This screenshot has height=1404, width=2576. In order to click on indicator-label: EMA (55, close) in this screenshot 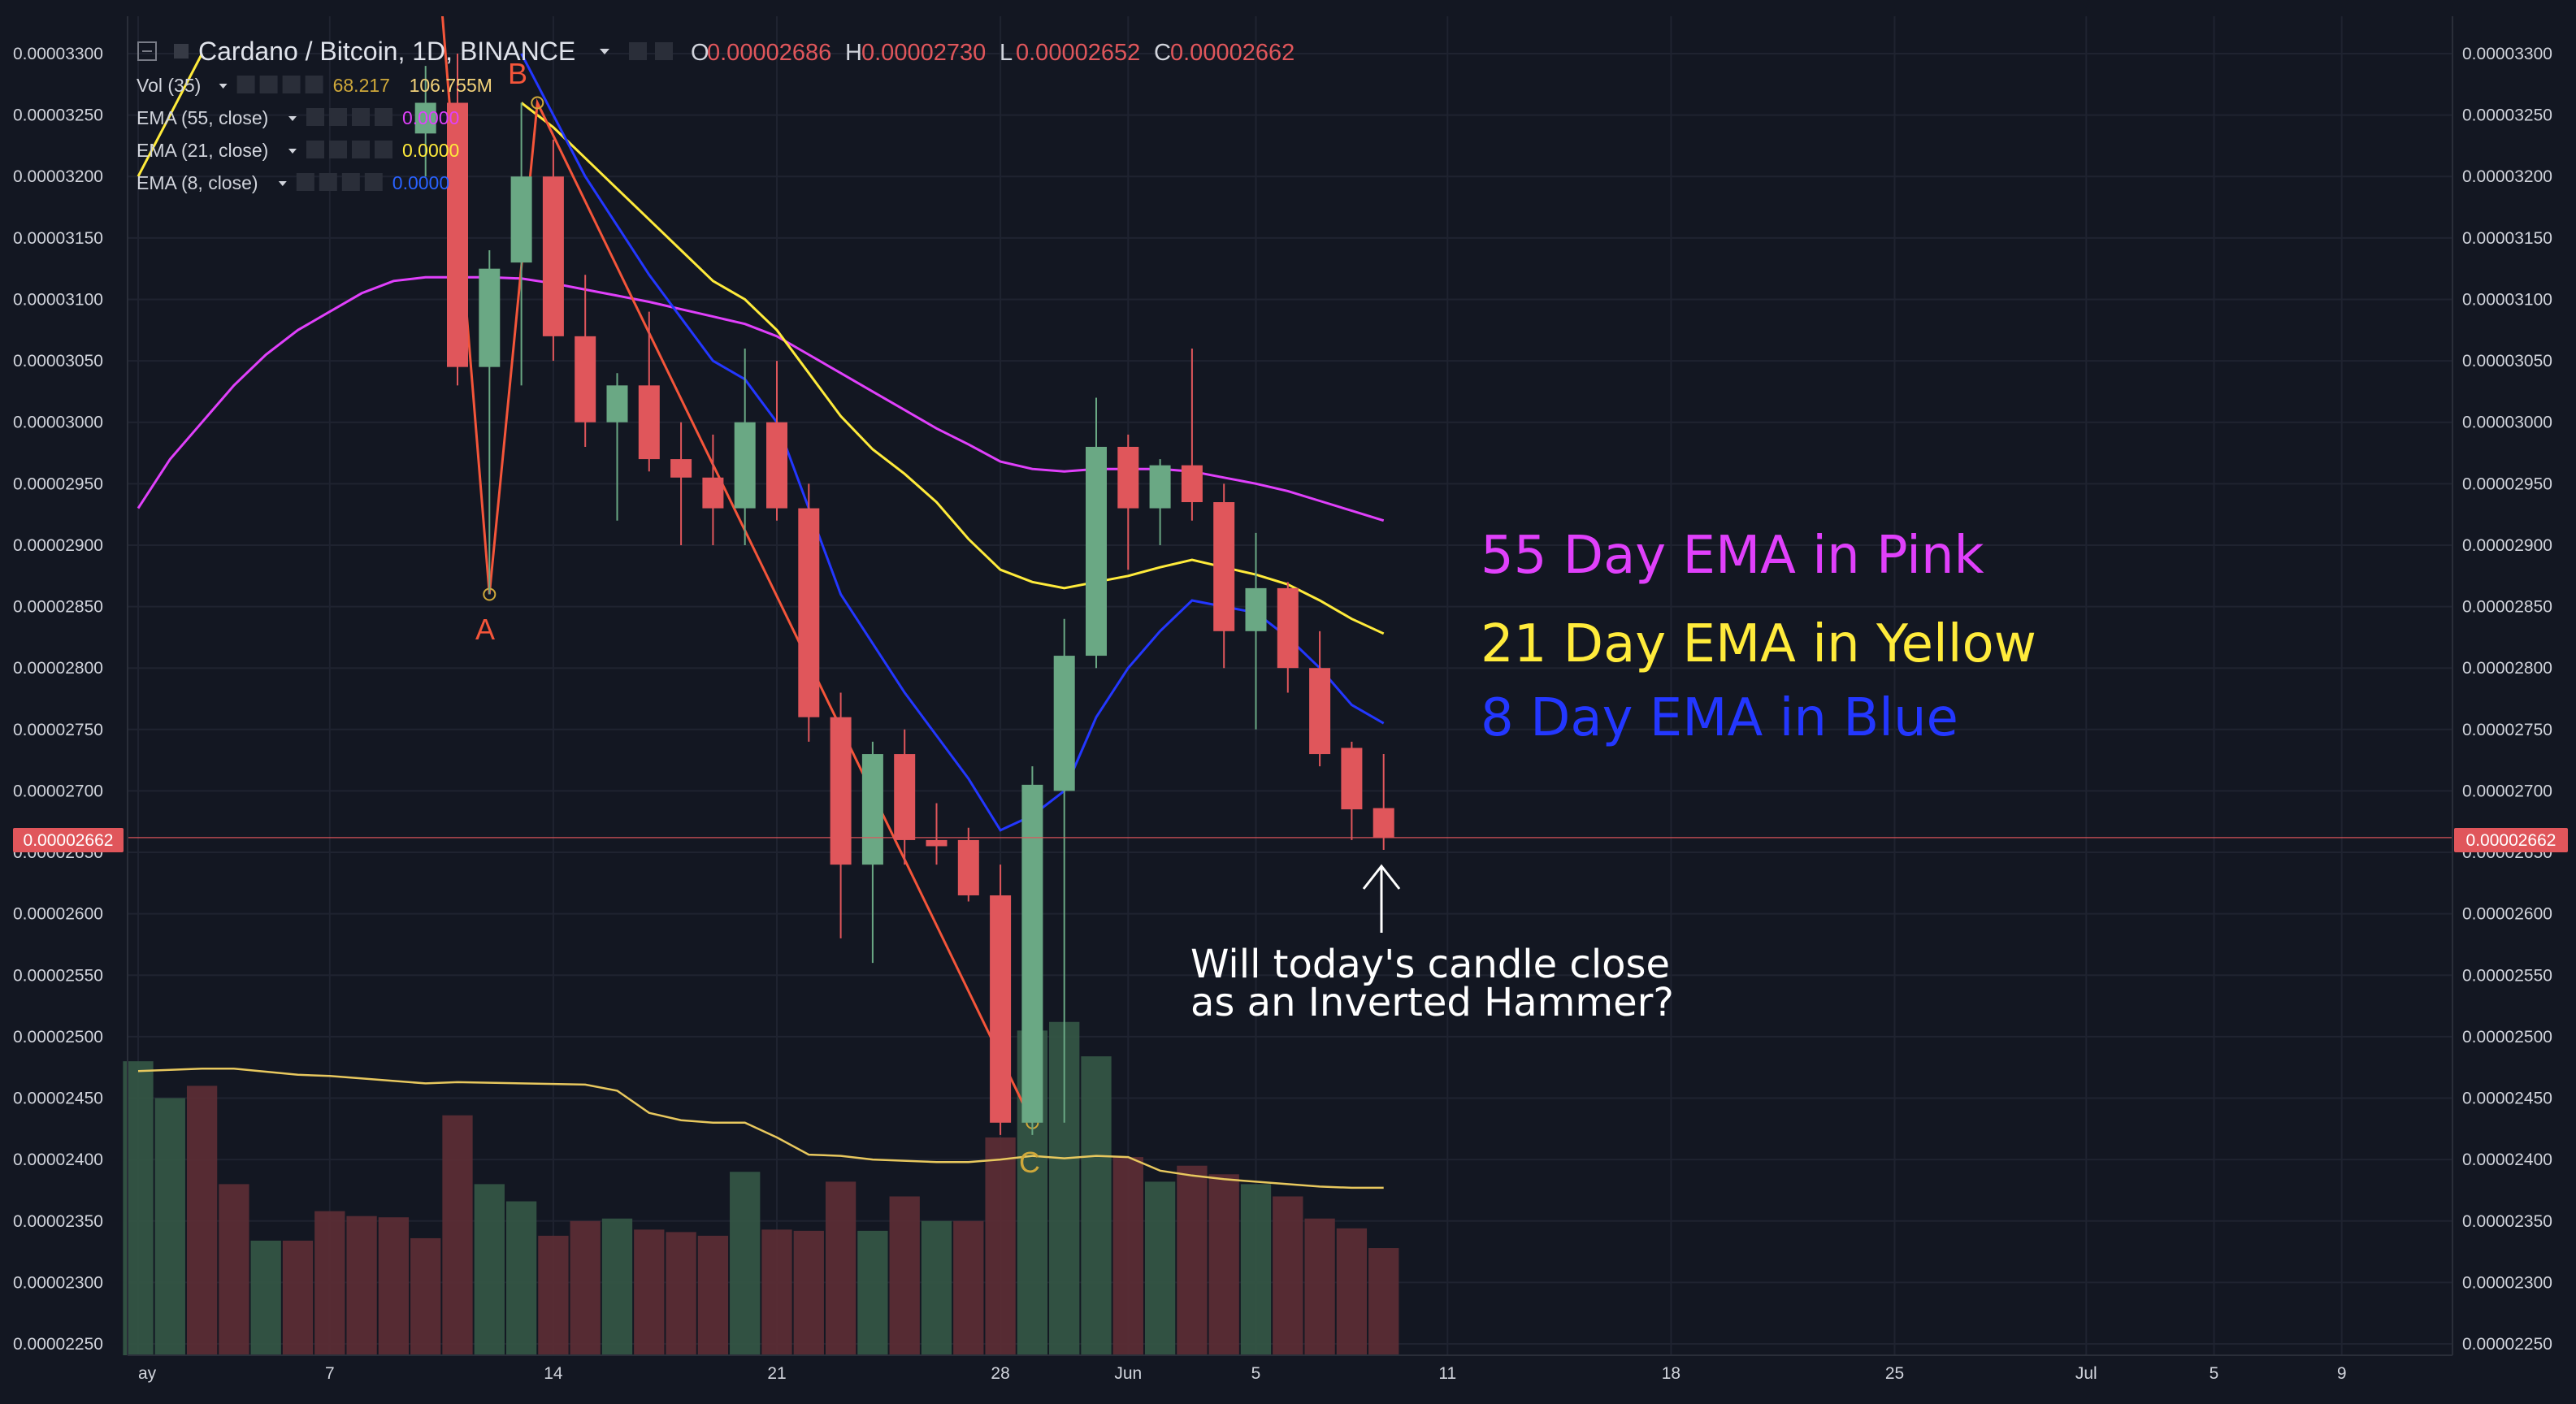, I will do `click(202, 117)`.